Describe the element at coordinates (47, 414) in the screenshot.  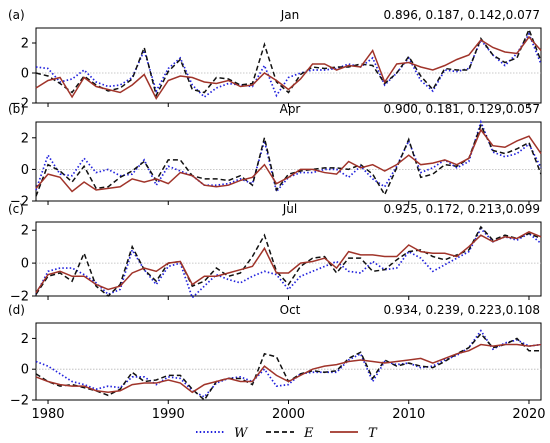
I see `x-tick-label-0: 1980` at that location.